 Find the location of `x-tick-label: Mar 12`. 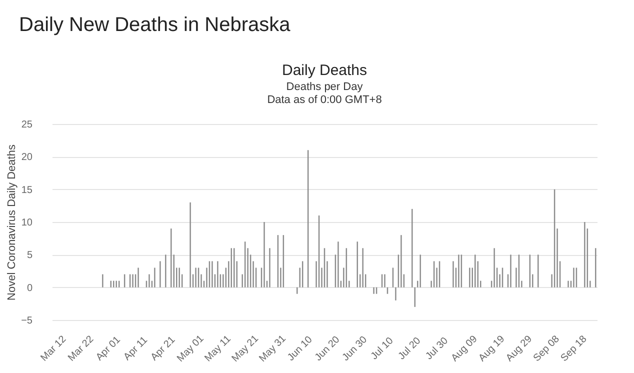

x-tick-label: Mar 12 is located at coordinates (53, 349).